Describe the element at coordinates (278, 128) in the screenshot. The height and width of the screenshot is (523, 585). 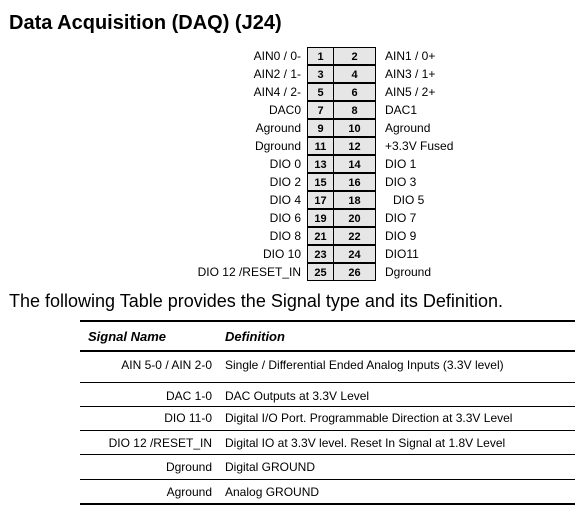
I see `pin-label-left: Aground` at that location.